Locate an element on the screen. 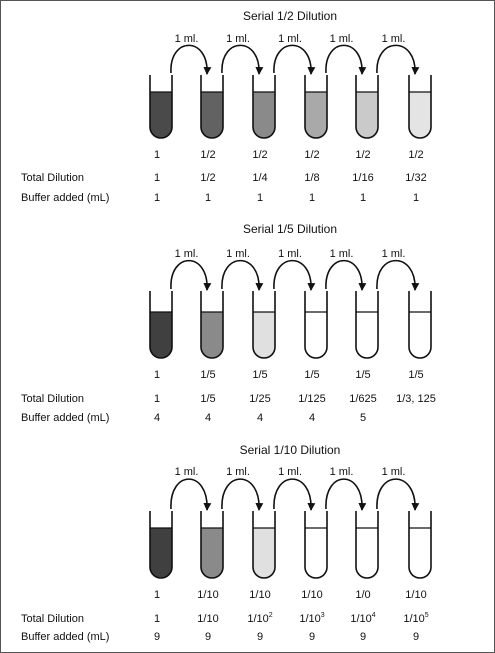 This screenshot has width=495, height=653. section-title: Serial 1/5 Dilution is located at coordinates (290, 229).